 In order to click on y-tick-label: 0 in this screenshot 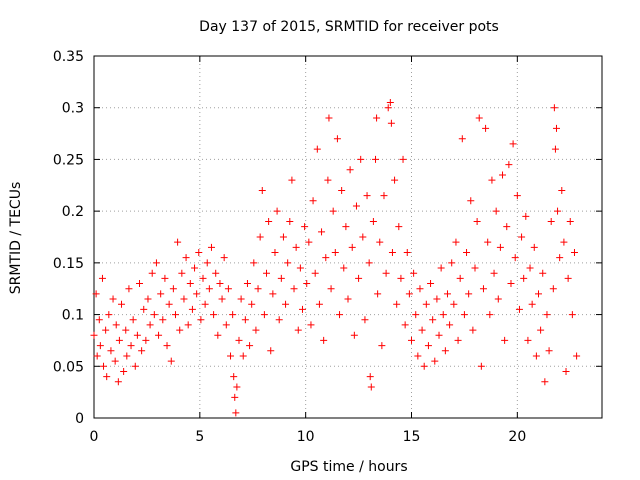, I will do `click(79, 419)`.